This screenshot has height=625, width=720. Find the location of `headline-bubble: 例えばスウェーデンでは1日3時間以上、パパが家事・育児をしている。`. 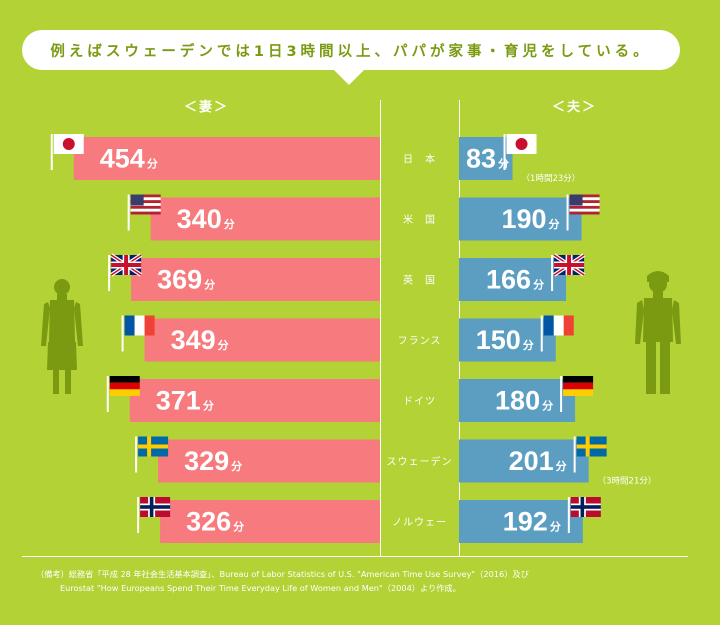

headline-bubble: 例えばスウェーデンでは1日3時間以上、パパが家事・育児をしている。 is located at coordinates (351, 50).